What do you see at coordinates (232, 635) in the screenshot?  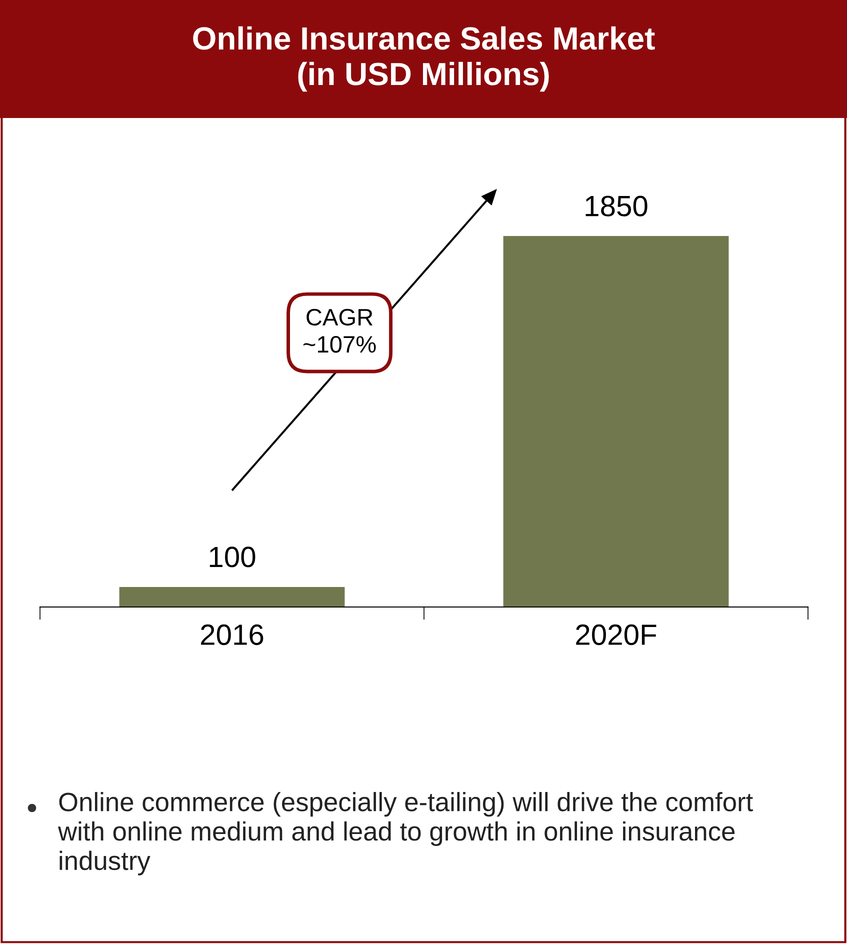 I see `x-tick-label: 2016` at bounding box center [232, 635].